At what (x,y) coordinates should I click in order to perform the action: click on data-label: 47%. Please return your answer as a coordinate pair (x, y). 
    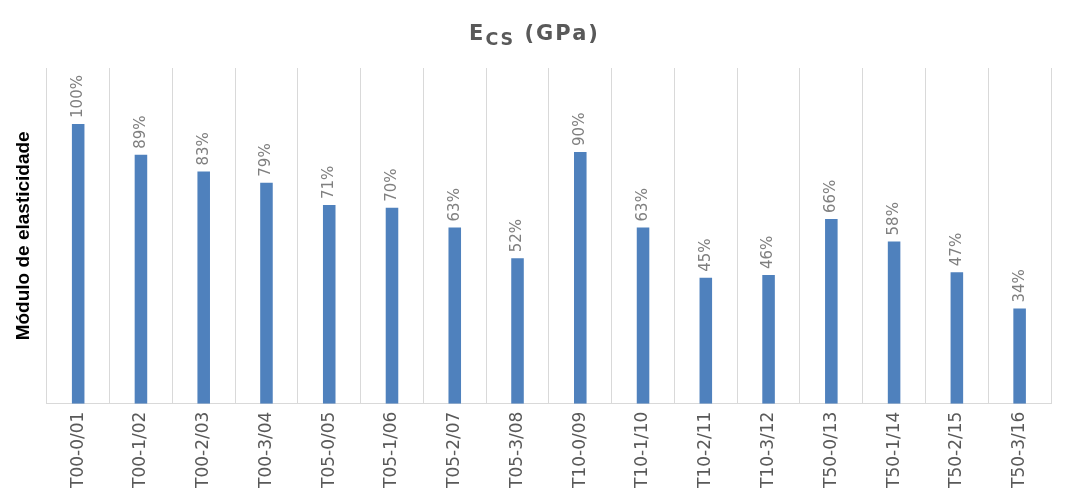
    Looking at the image, I should click on (955, 249).